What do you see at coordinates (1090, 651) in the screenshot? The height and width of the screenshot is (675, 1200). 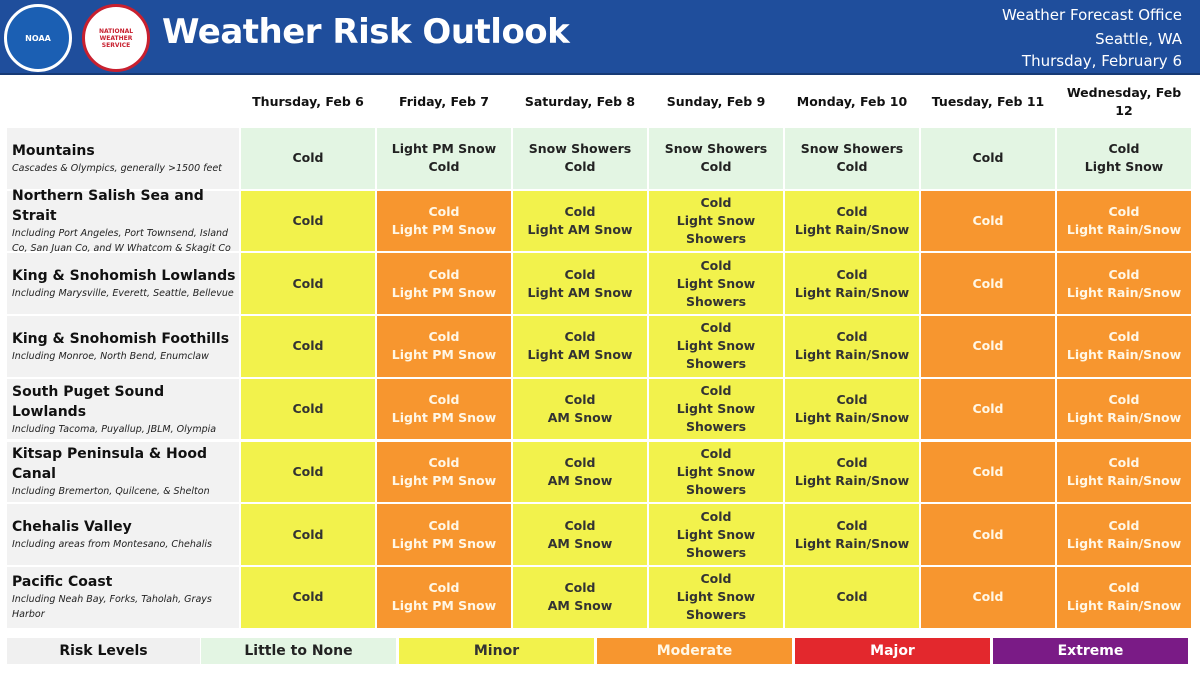 I see `legend-level: Extreme` at bounding box center [1090, 651].